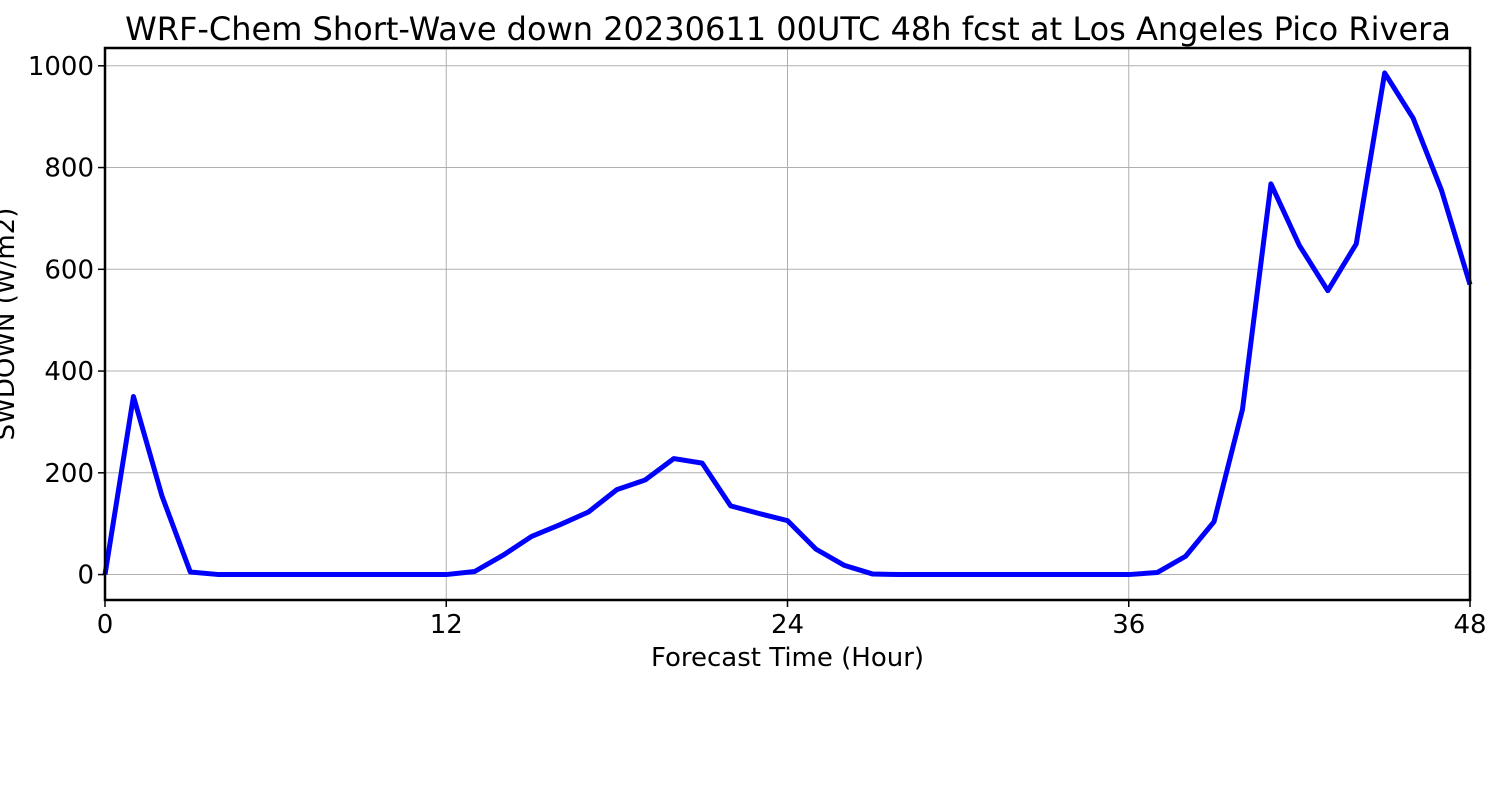  What do you see at coordinates (69, 270) in the screenshot?
I see `y-tick-label: 600` at bounding box center [69, 270].